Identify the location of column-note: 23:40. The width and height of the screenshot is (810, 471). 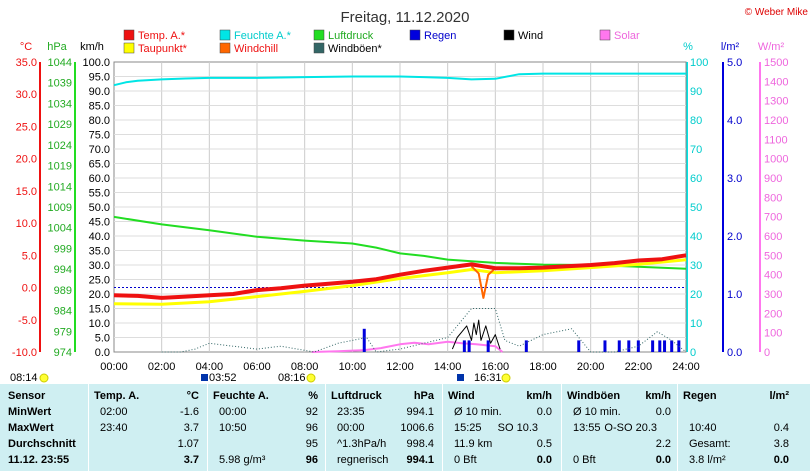
(114, 428).